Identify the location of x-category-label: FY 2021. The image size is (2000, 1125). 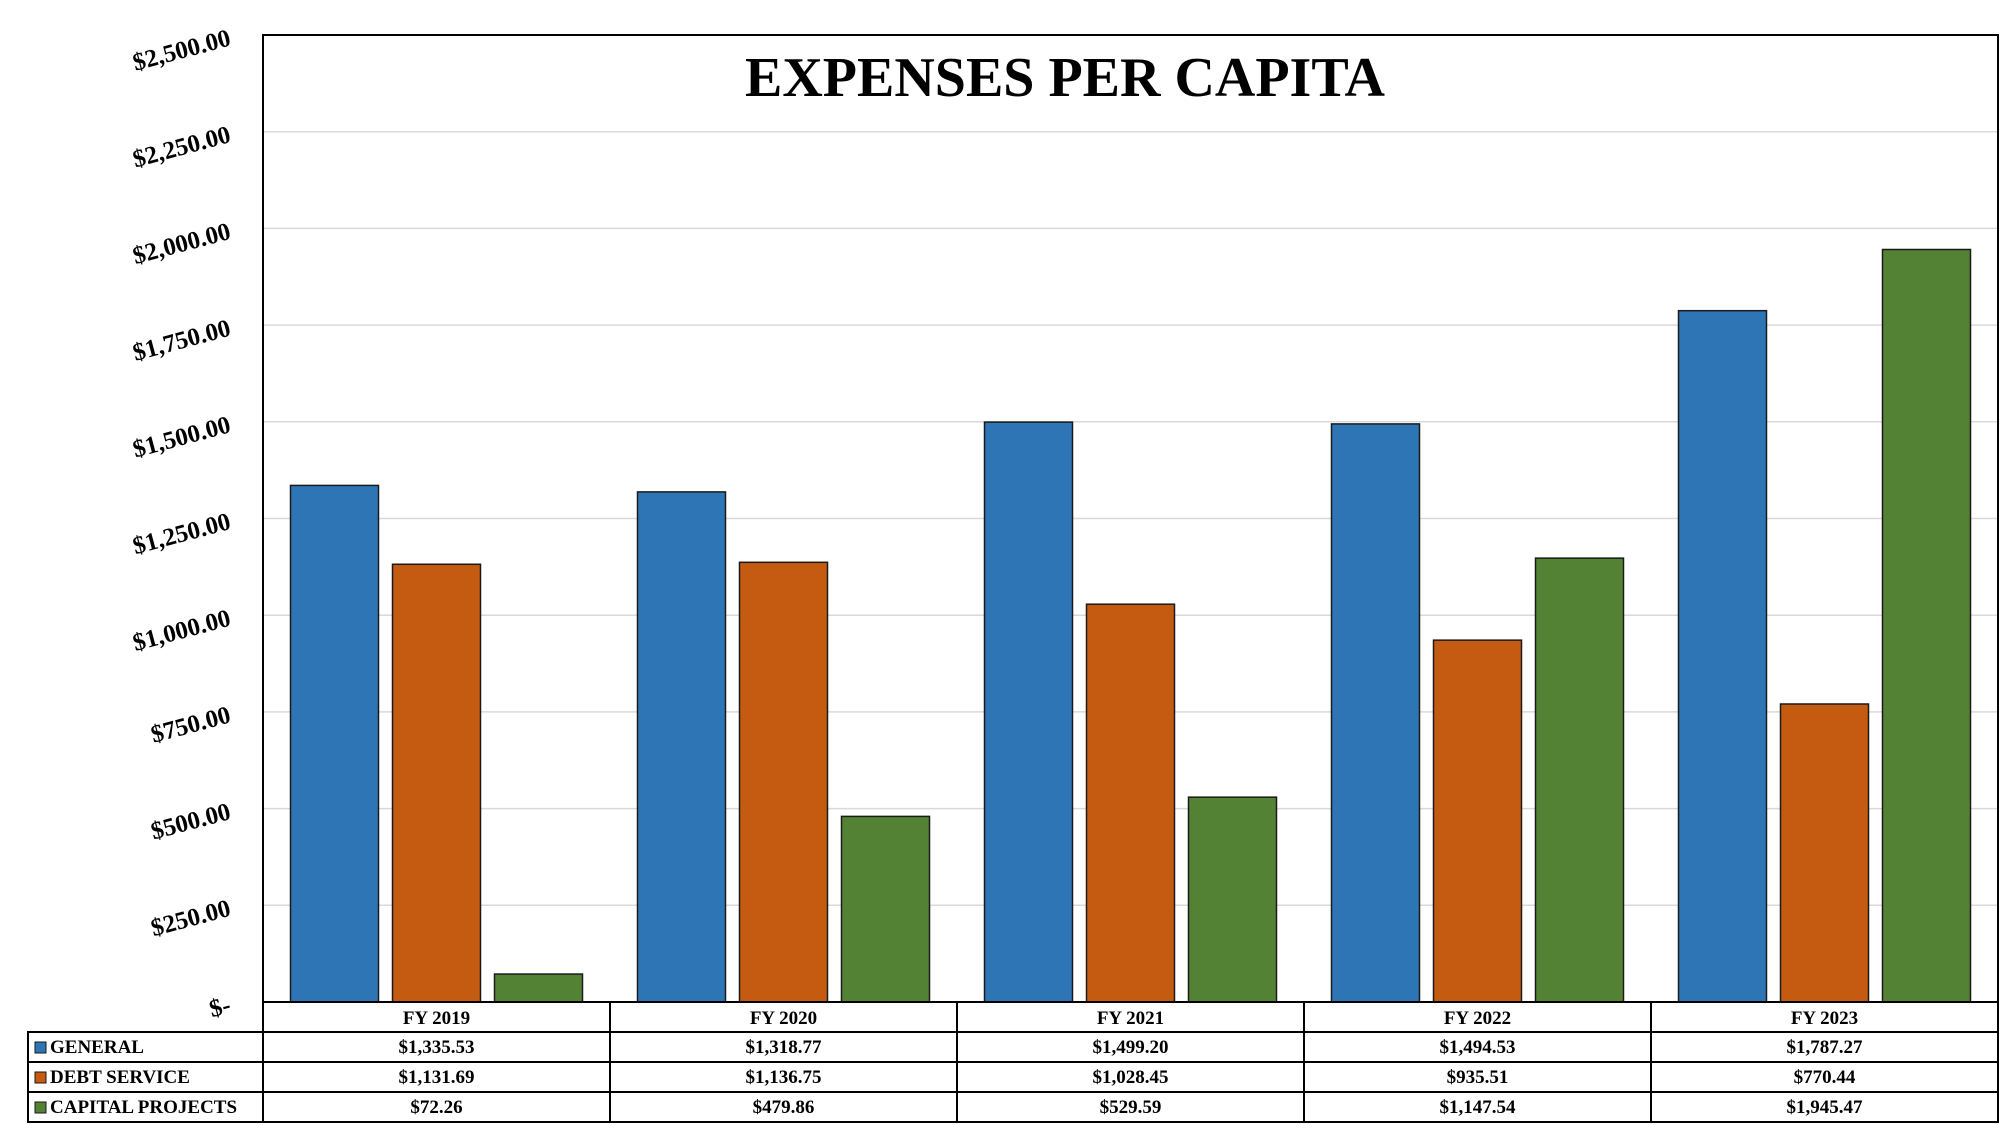
(1130, 1018).